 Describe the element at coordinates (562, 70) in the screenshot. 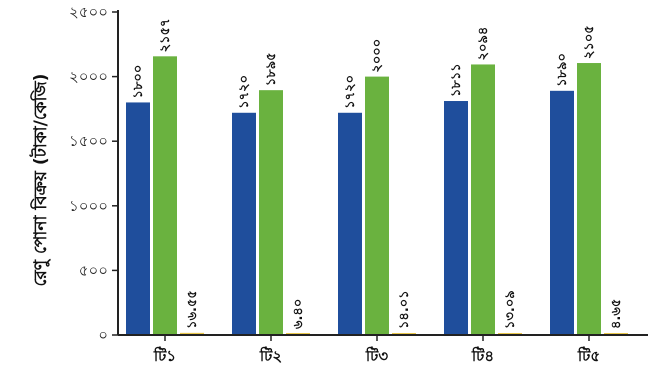

I see `data-label: ১৮৯০` at that location.